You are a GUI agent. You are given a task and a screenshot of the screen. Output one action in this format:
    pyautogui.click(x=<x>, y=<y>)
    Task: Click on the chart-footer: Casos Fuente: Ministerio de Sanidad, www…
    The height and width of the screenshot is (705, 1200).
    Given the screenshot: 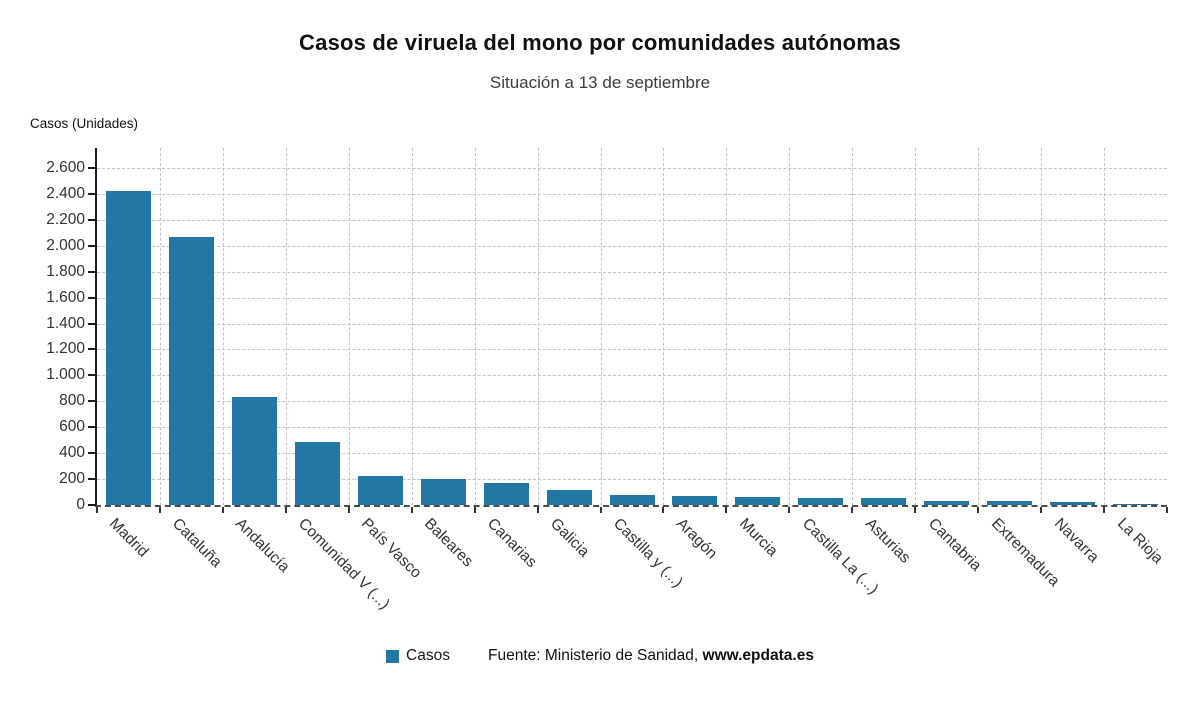 What is the action you would take?
    pyautogui.click(x=600, y=656)
    